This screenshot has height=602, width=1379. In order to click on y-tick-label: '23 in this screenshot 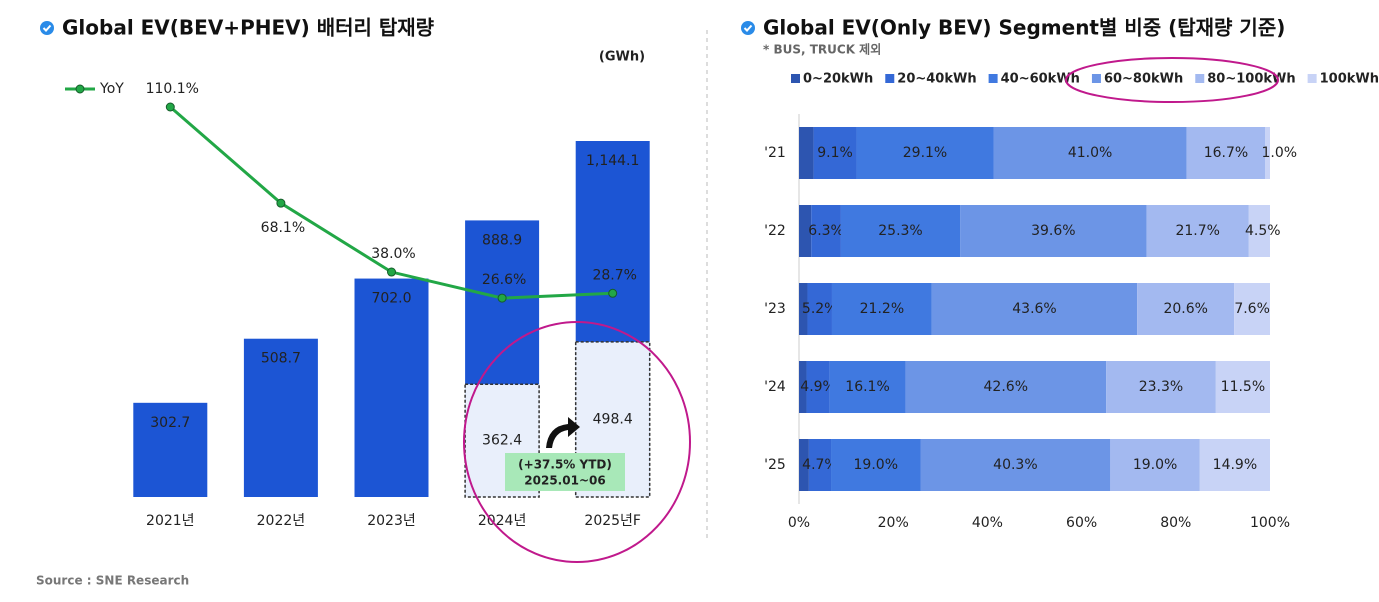, I will do `click(775, 309)`.